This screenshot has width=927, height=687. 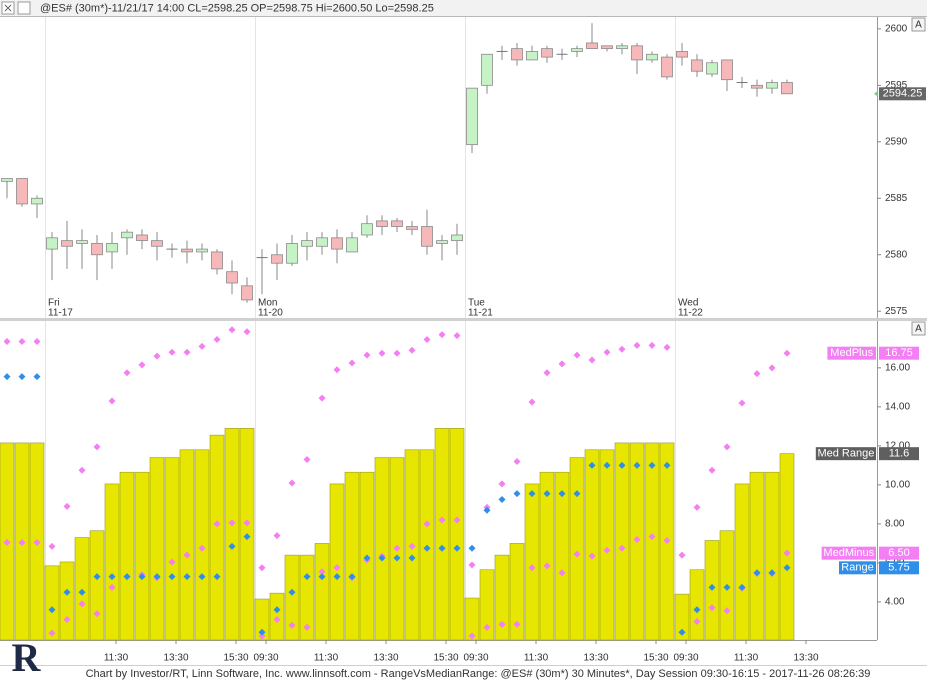 What do you see at coordinates (898, 568) in the screenshot?
I see `legend-value: 5.75` at bounding box center [898, 568].